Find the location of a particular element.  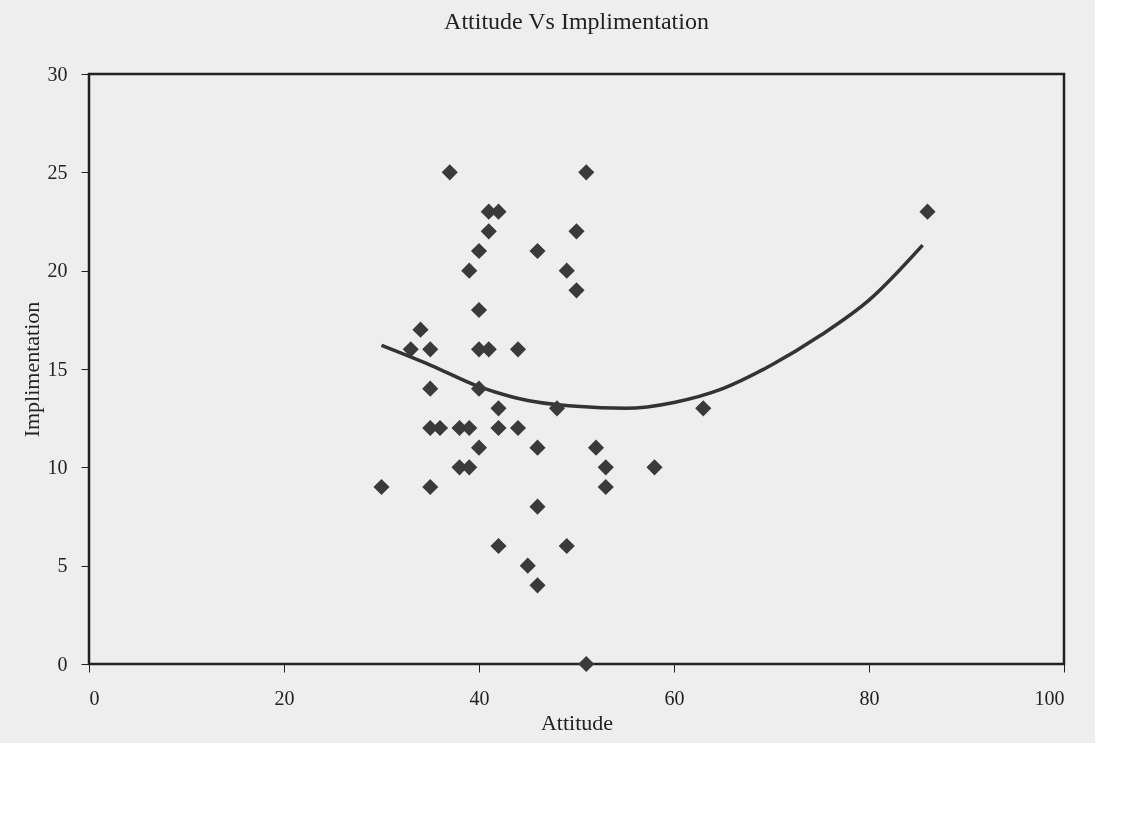

chart-title: Attitude Vs Implimentation is located at coordinates (576, 21).